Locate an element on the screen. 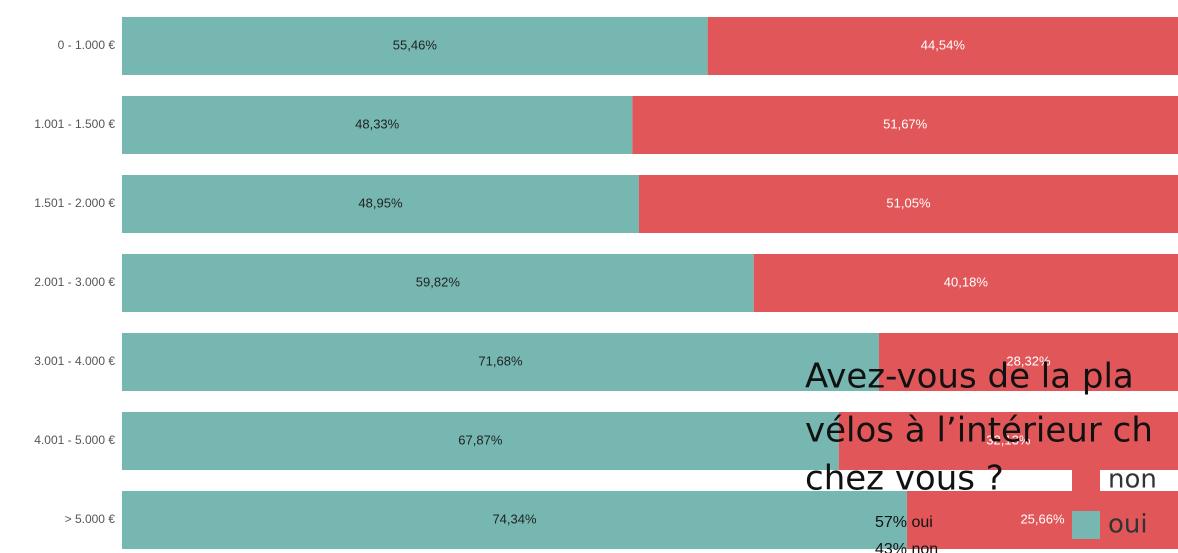  data-label: 40,18% is located at coordinates (966, 281).